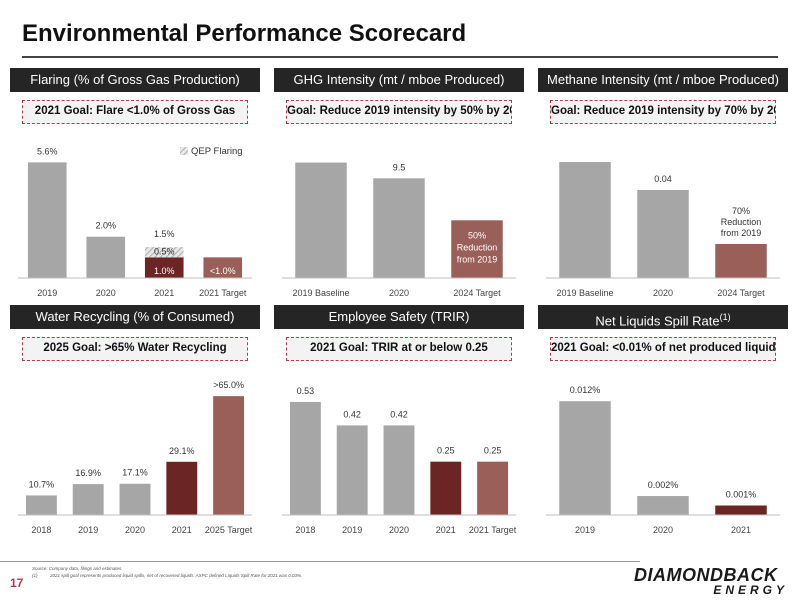 Image resolution: width=800 pixels, height=600 pixels. Describe the element at coordinates (663, 179) in the screenshot. I see `methane-label-1: 0.04` at that location.